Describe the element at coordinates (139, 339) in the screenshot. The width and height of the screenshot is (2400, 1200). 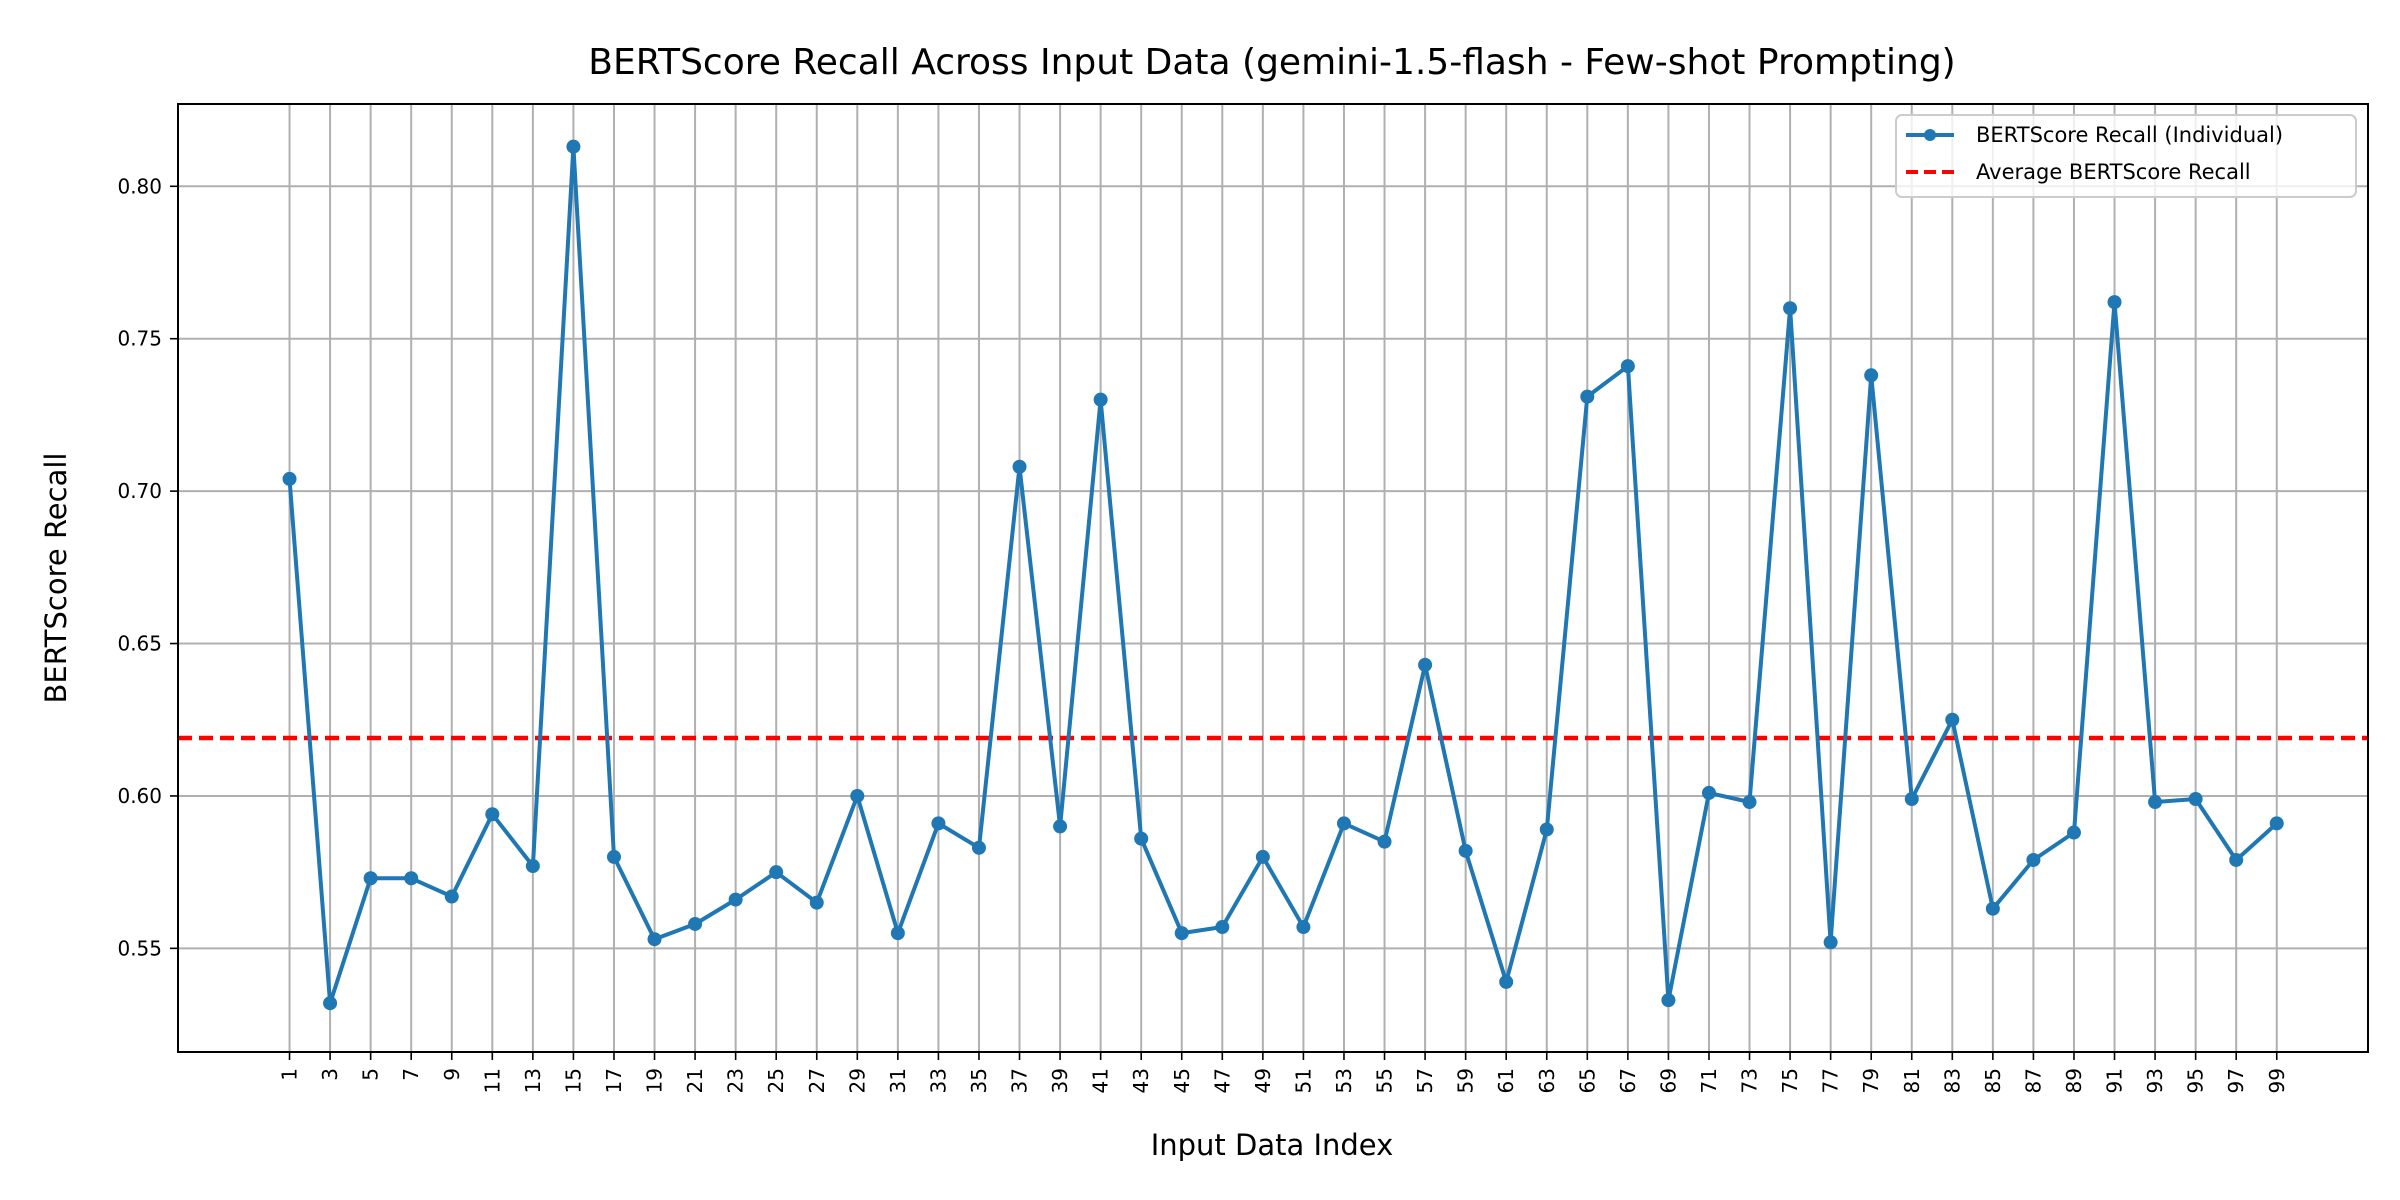
I see `y-tick-label: 0.75` at that location.